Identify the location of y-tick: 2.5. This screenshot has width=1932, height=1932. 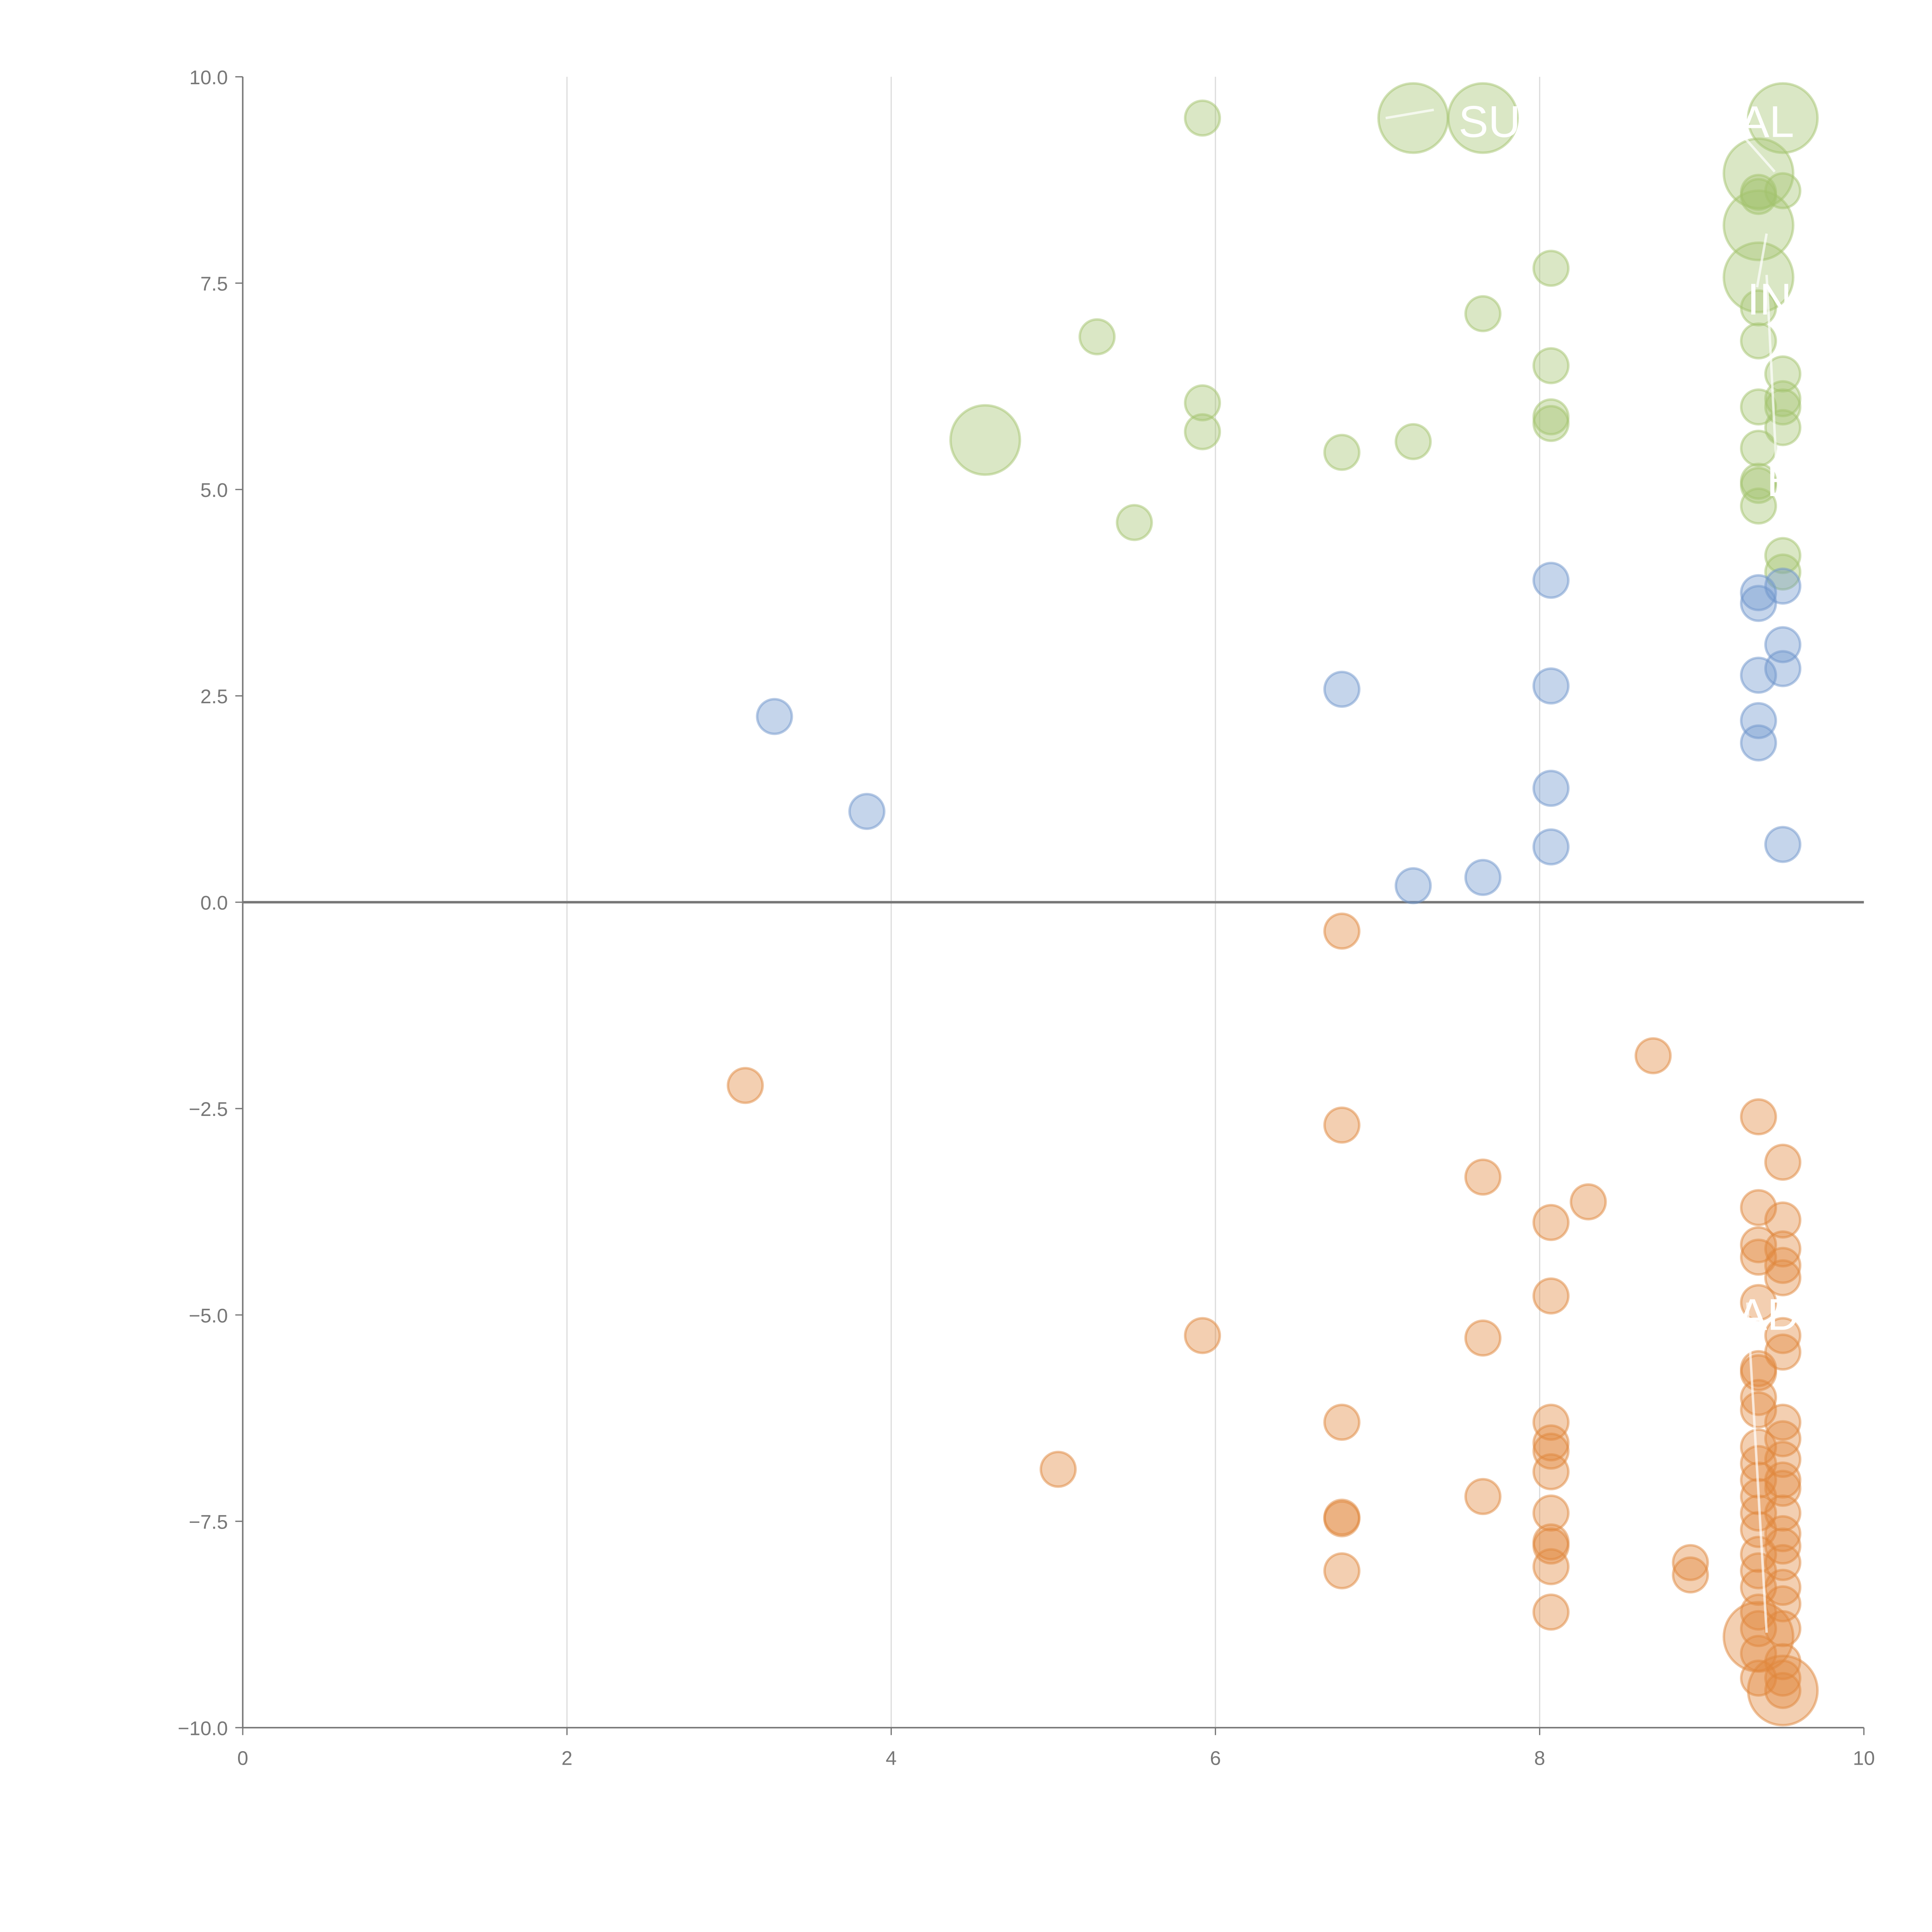
(221, 696).